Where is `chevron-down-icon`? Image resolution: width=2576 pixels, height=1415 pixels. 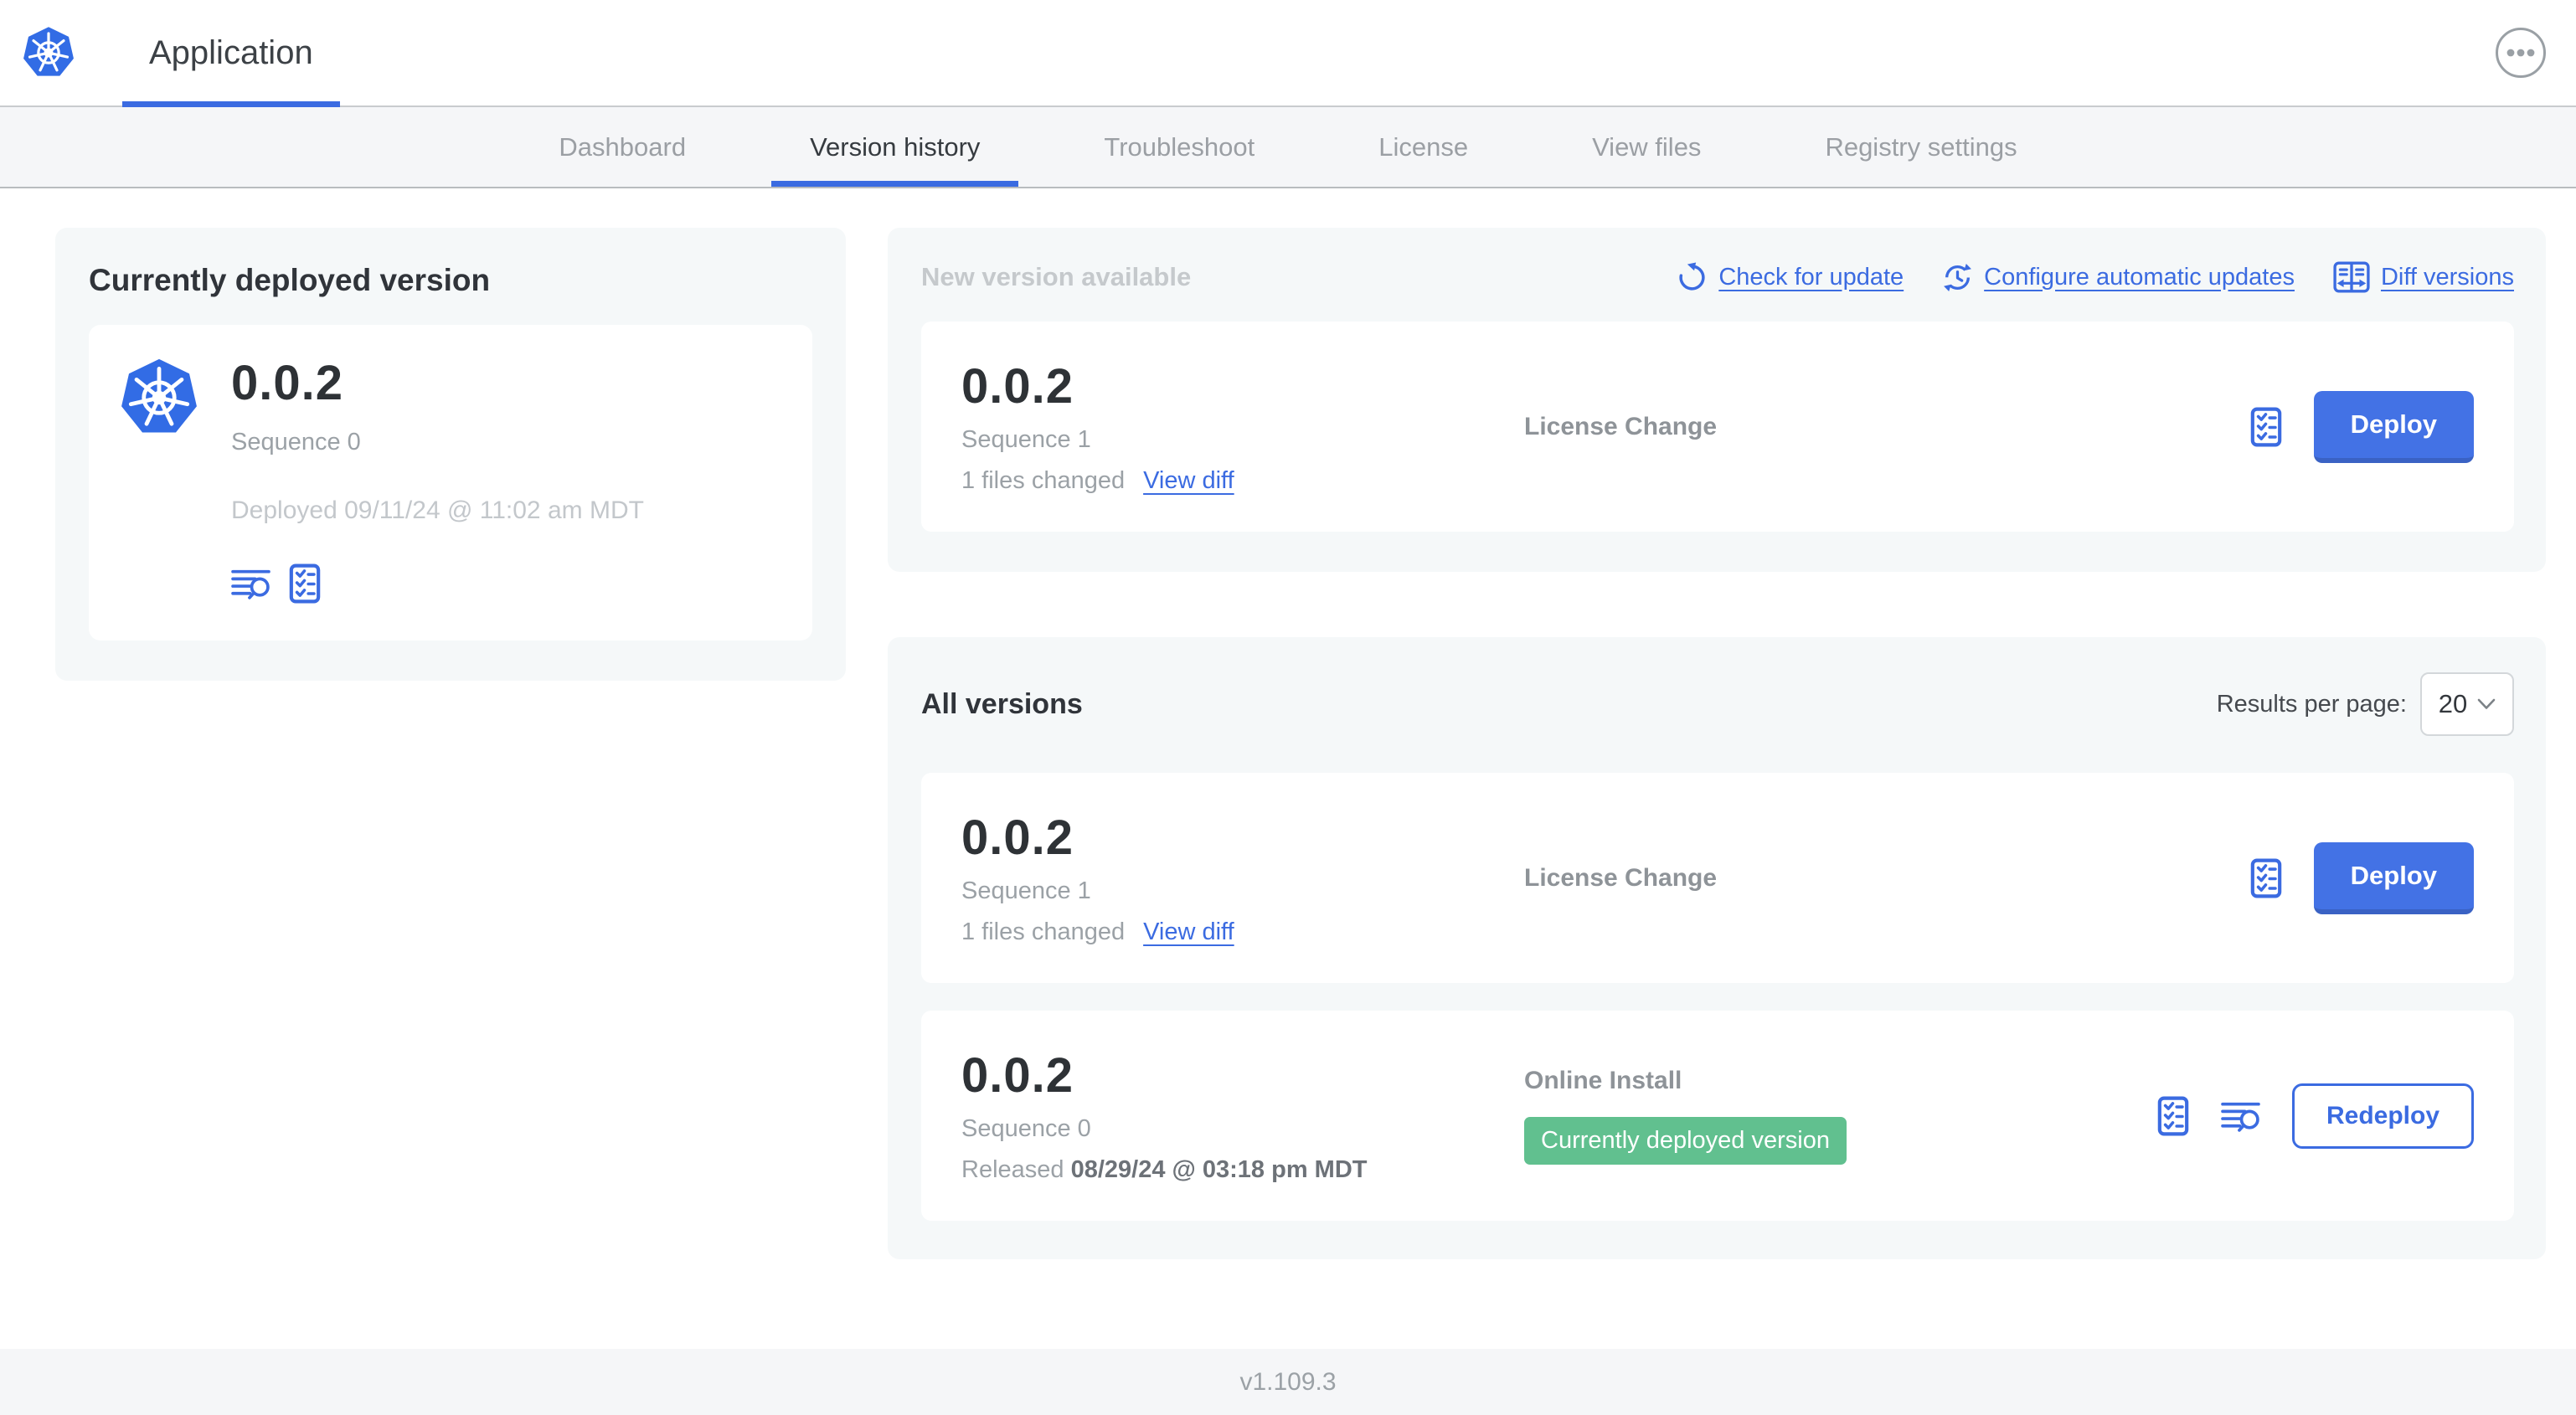
chevron-down-icon is located at coordinates (2486, 703).